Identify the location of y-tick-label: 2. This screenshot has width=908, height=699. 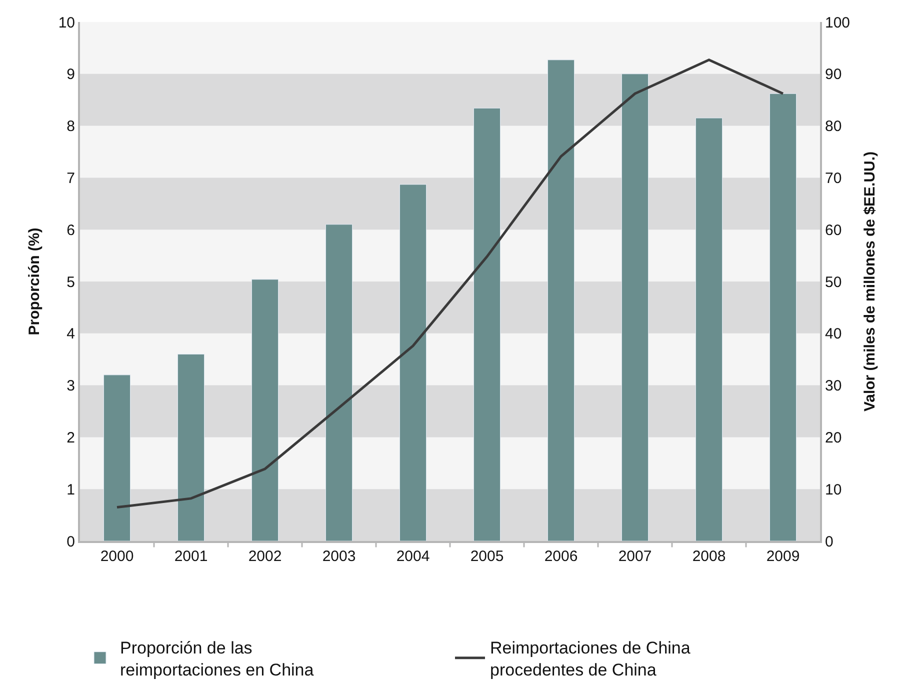
(70, 437).